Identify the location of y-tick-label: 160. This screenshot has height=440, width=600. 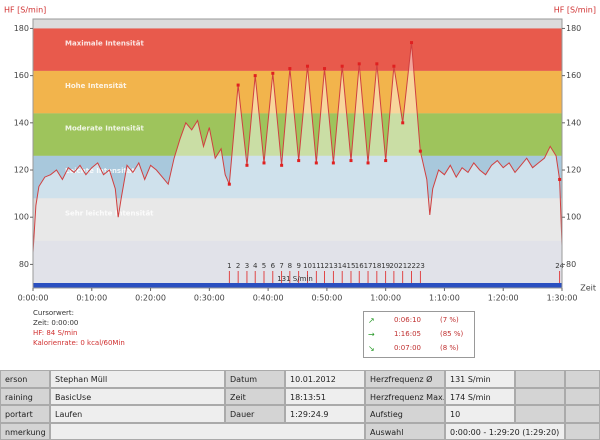
(21, 75).